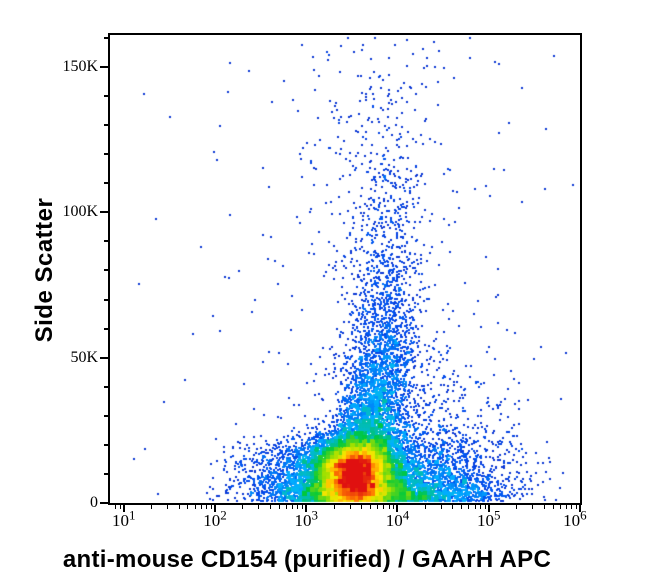  Describe the element at coordinates (215, 518) in the screenshot. I see `x-tick-label: 10²` at that location.